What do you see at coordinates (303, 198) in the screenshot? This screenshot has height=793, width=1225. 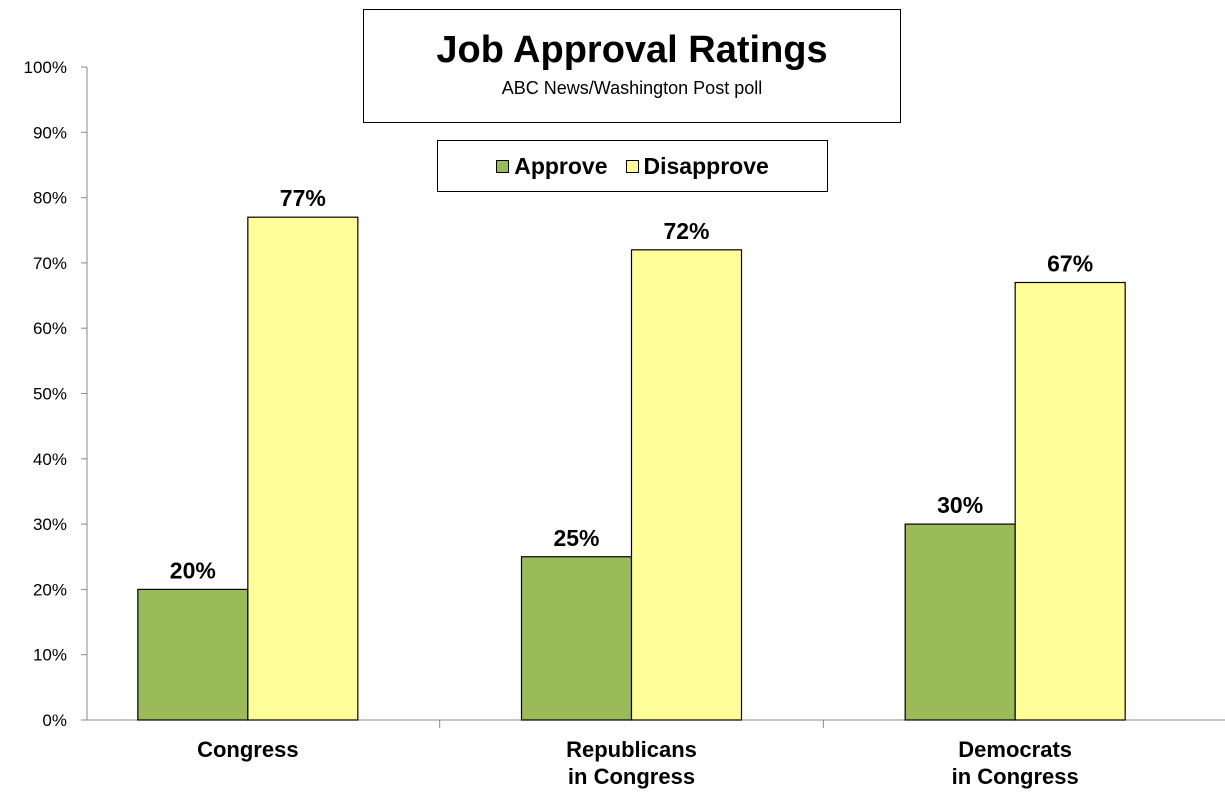 I see `data-label: 77%` at bounding box center [303, 198].